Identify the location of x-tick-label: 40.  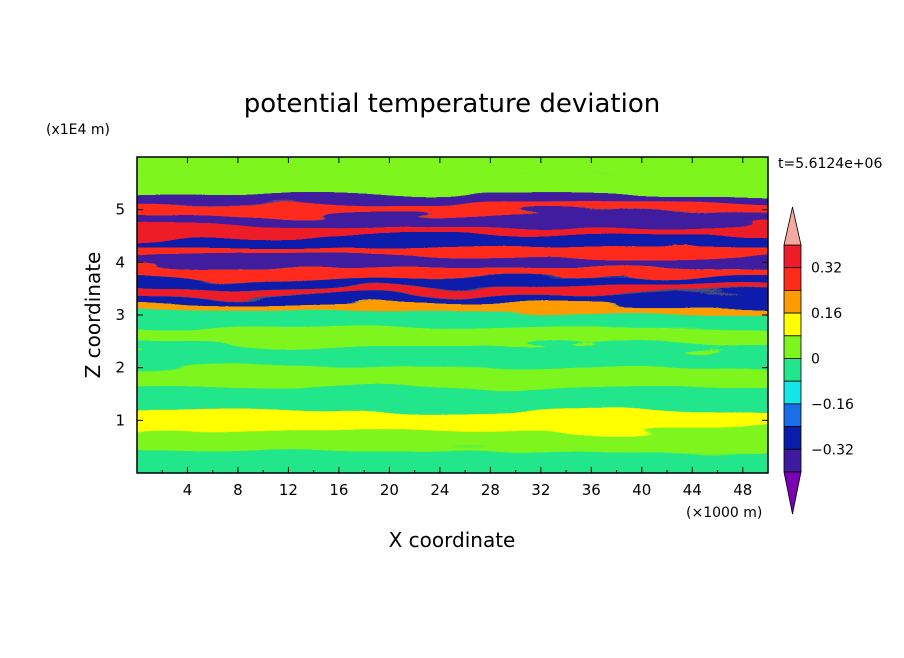
(641, 490).